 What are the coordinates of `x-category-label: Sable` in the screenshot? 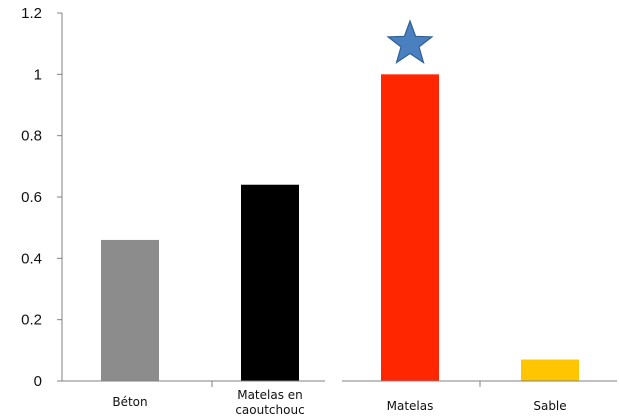 It's located at (549, 406).